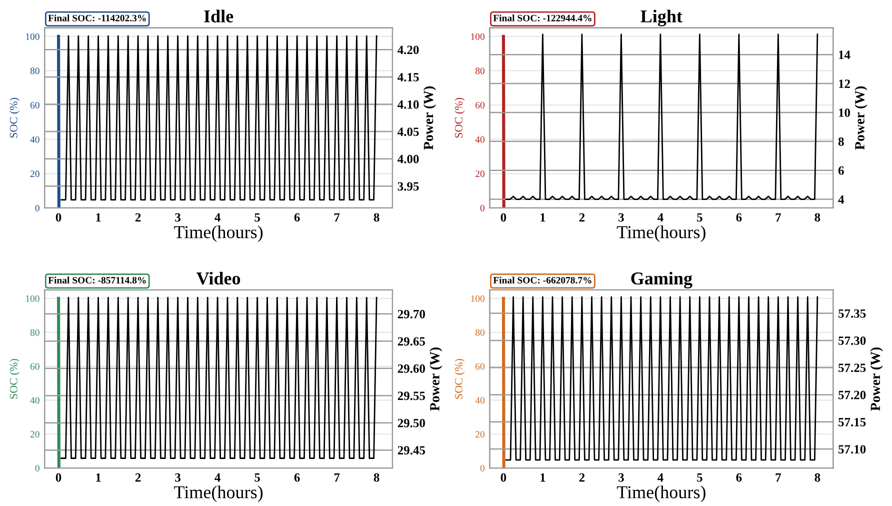 The image size is (892, 506). Describe the element at coordinates (841, 141) in the screenshot. I see `y2-tick-label: 8` at that location.